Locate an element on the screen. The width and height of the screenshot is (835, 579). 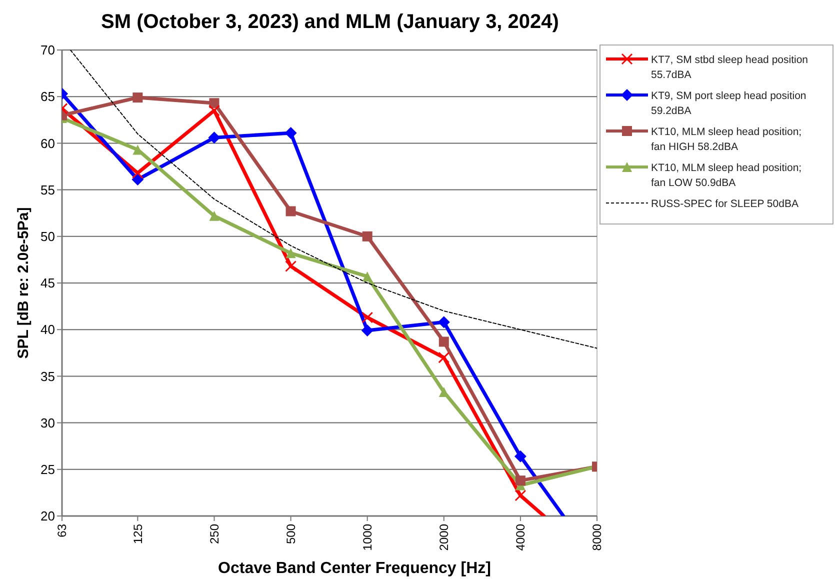
legend-label: RUSS-SPEC for SLEEP 50dBA is located at coordinates (724, 204).